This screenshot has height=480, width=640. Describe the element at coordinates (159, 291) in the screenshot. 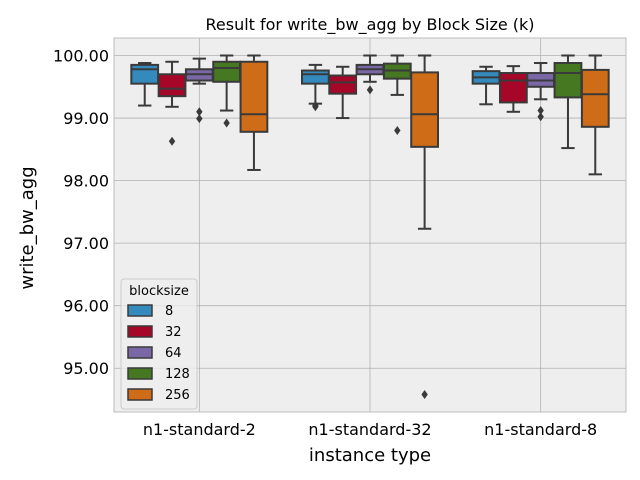

I see `legend-title: blocksize` at that location.